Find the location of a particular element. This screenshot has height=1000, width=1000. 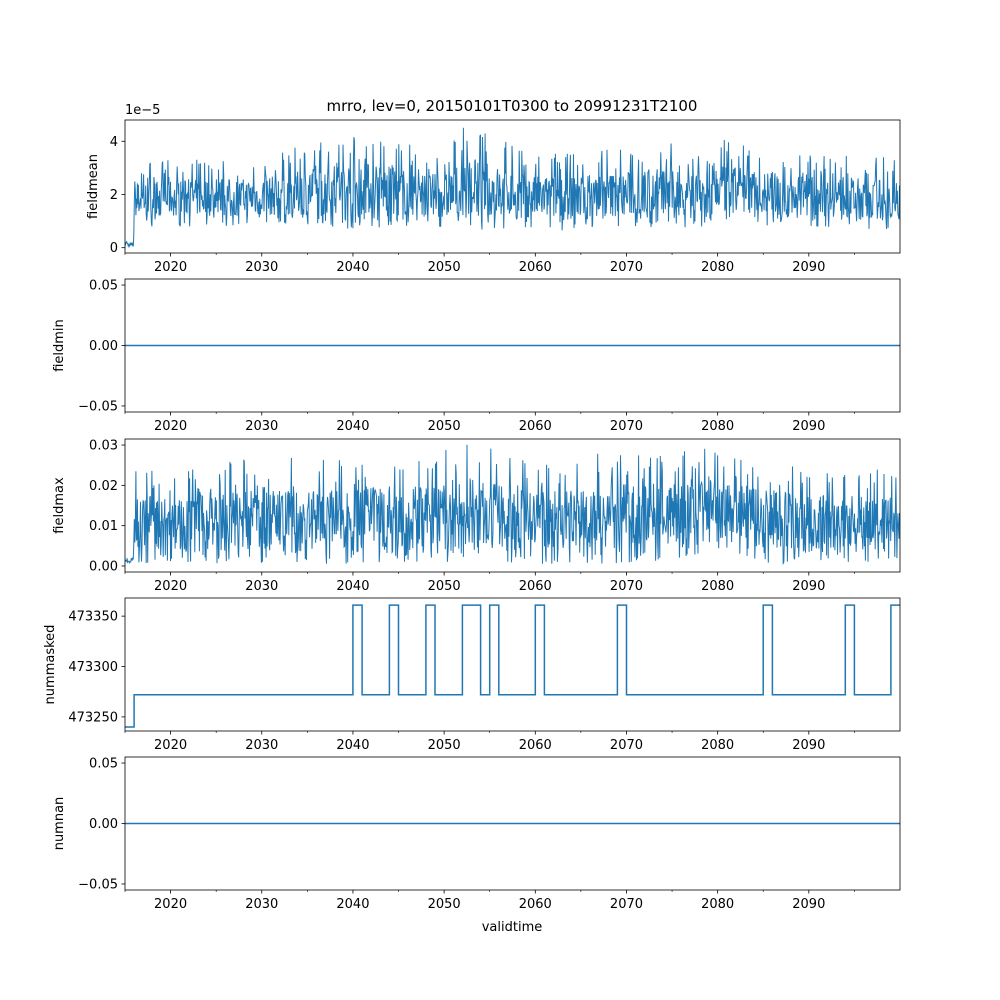

fieldmean-x-tick-label: 2060 is located at coordinates (535, 267).